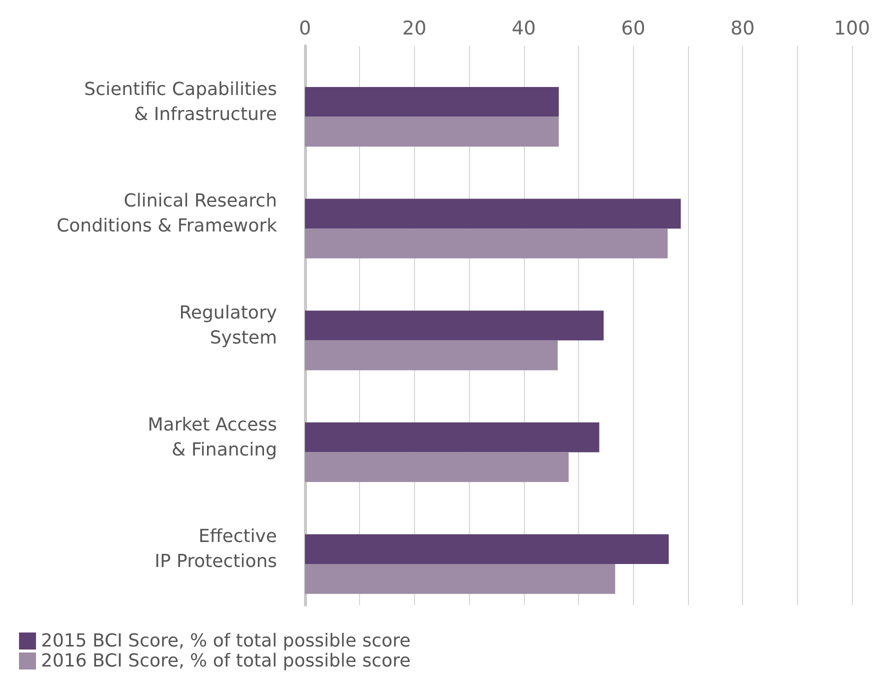 The width and height of the screenshot is (888, 683). Describe the element at coordinates (633, 29) in the screenshot. I see `x-tick-label: 60` at that location.